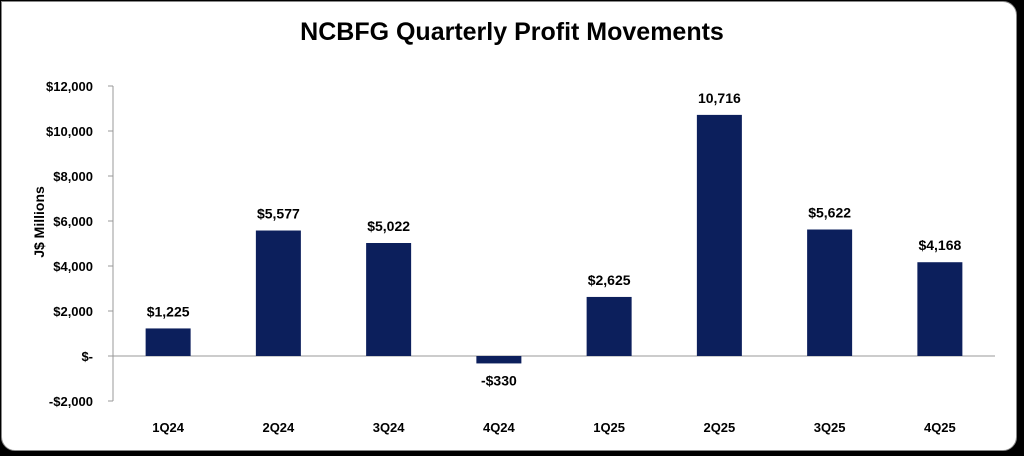 The image size is (1024, 456). What do you see at coordinates (39, 222) in the screenshot?
I see `y-axis-label: J$ Millions` at bounding box center [39, 222].